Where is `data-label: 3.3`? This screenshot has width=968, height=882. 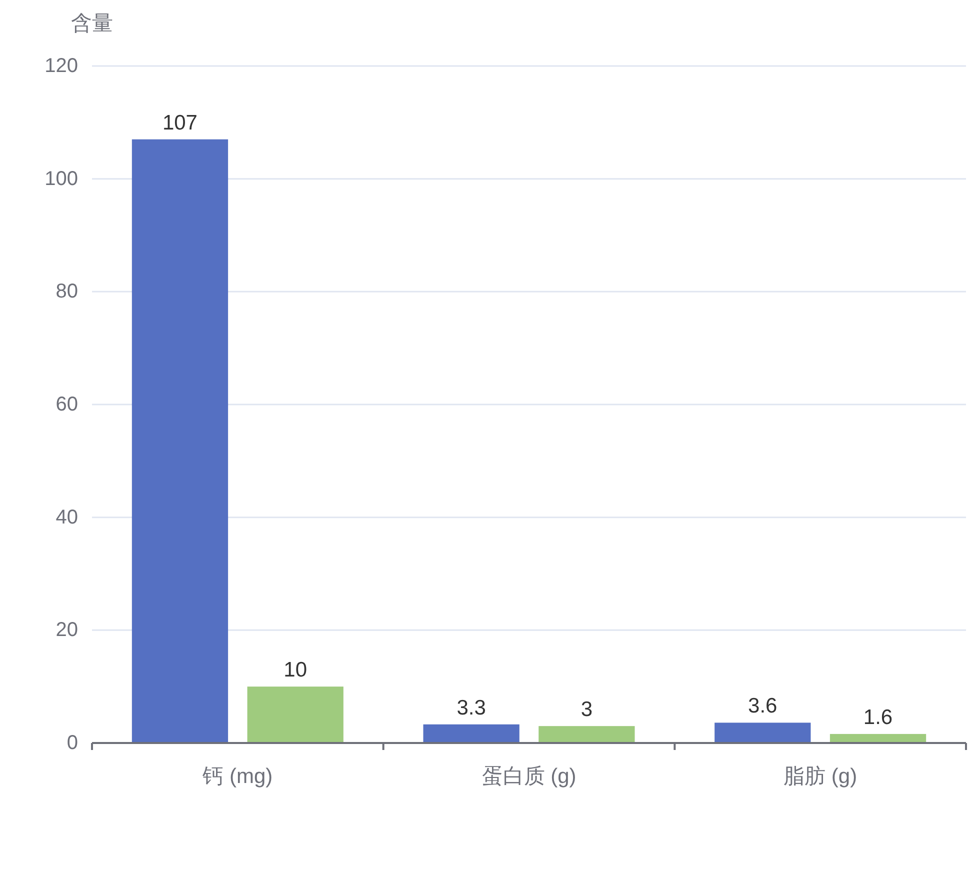
data-label: 3.3 is located at coordinates (471, 708).